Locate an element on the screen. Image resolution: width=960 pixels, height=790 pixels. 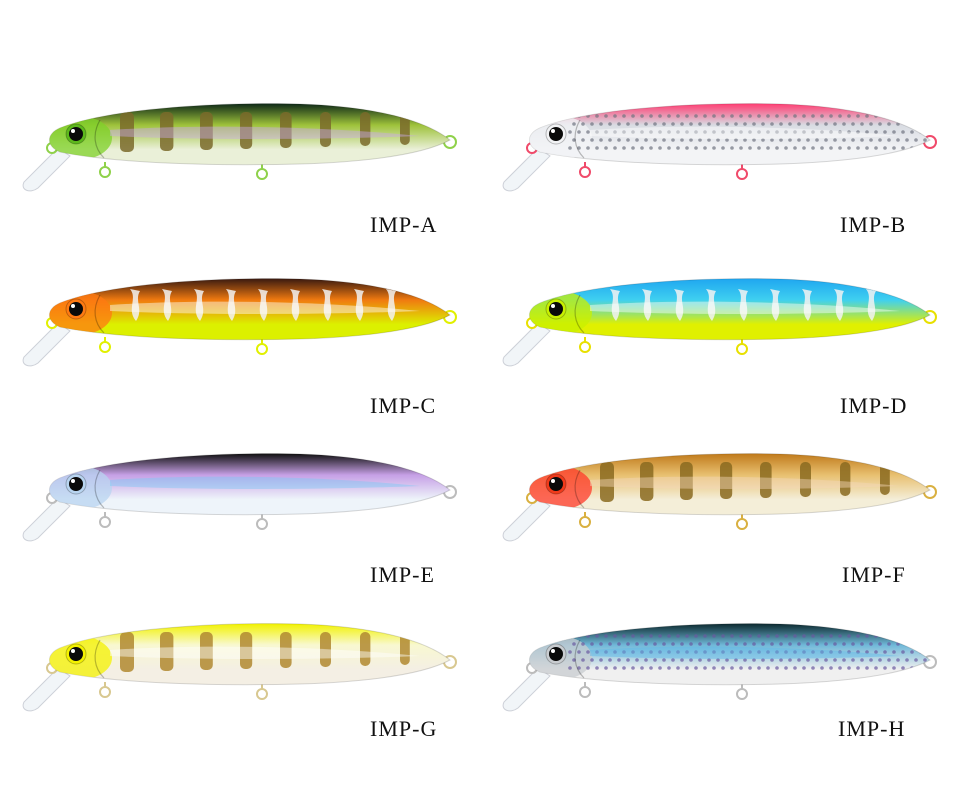
lure-code: IMP-D is located at coordinates (874, 405).